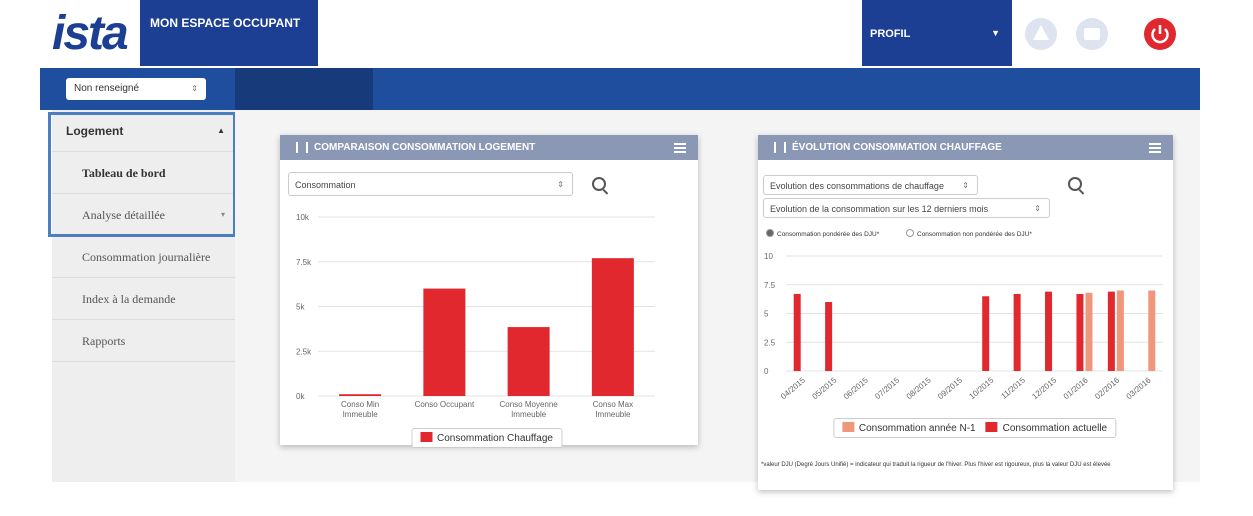  I want to click on x-tick-label: Conso Occupant, so click(444, 404).